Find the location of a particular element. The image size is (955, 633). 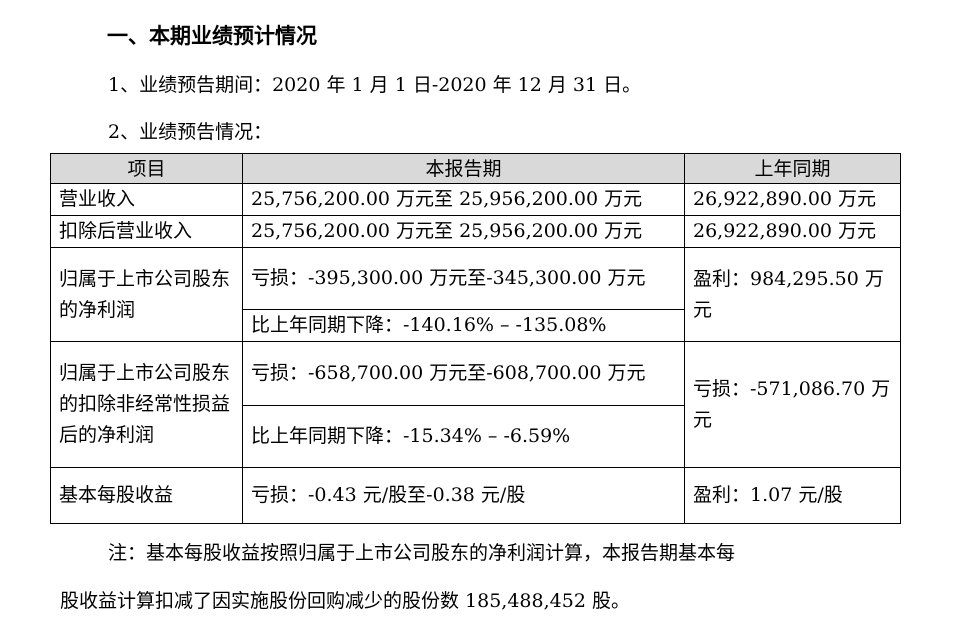

table-row: 比上年同期下降：-140.16% – -135.08% is located at coordinates (476, 325).